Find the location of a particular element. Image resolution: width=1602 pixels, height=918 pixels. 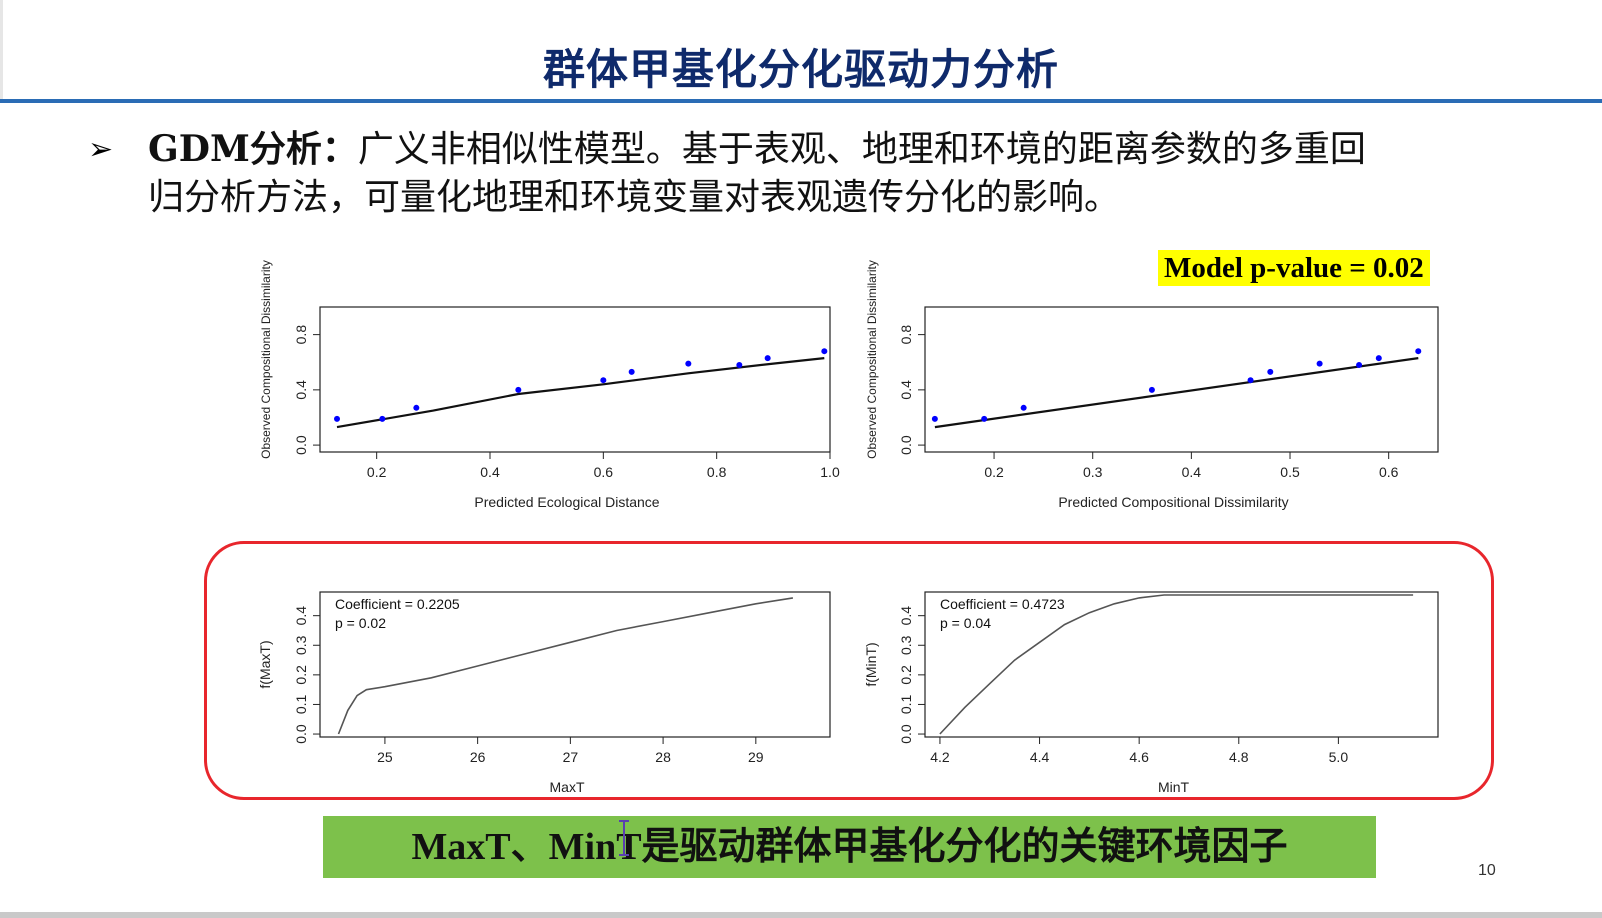

x-tick-label: 28 is located at coordinates (663, 757).